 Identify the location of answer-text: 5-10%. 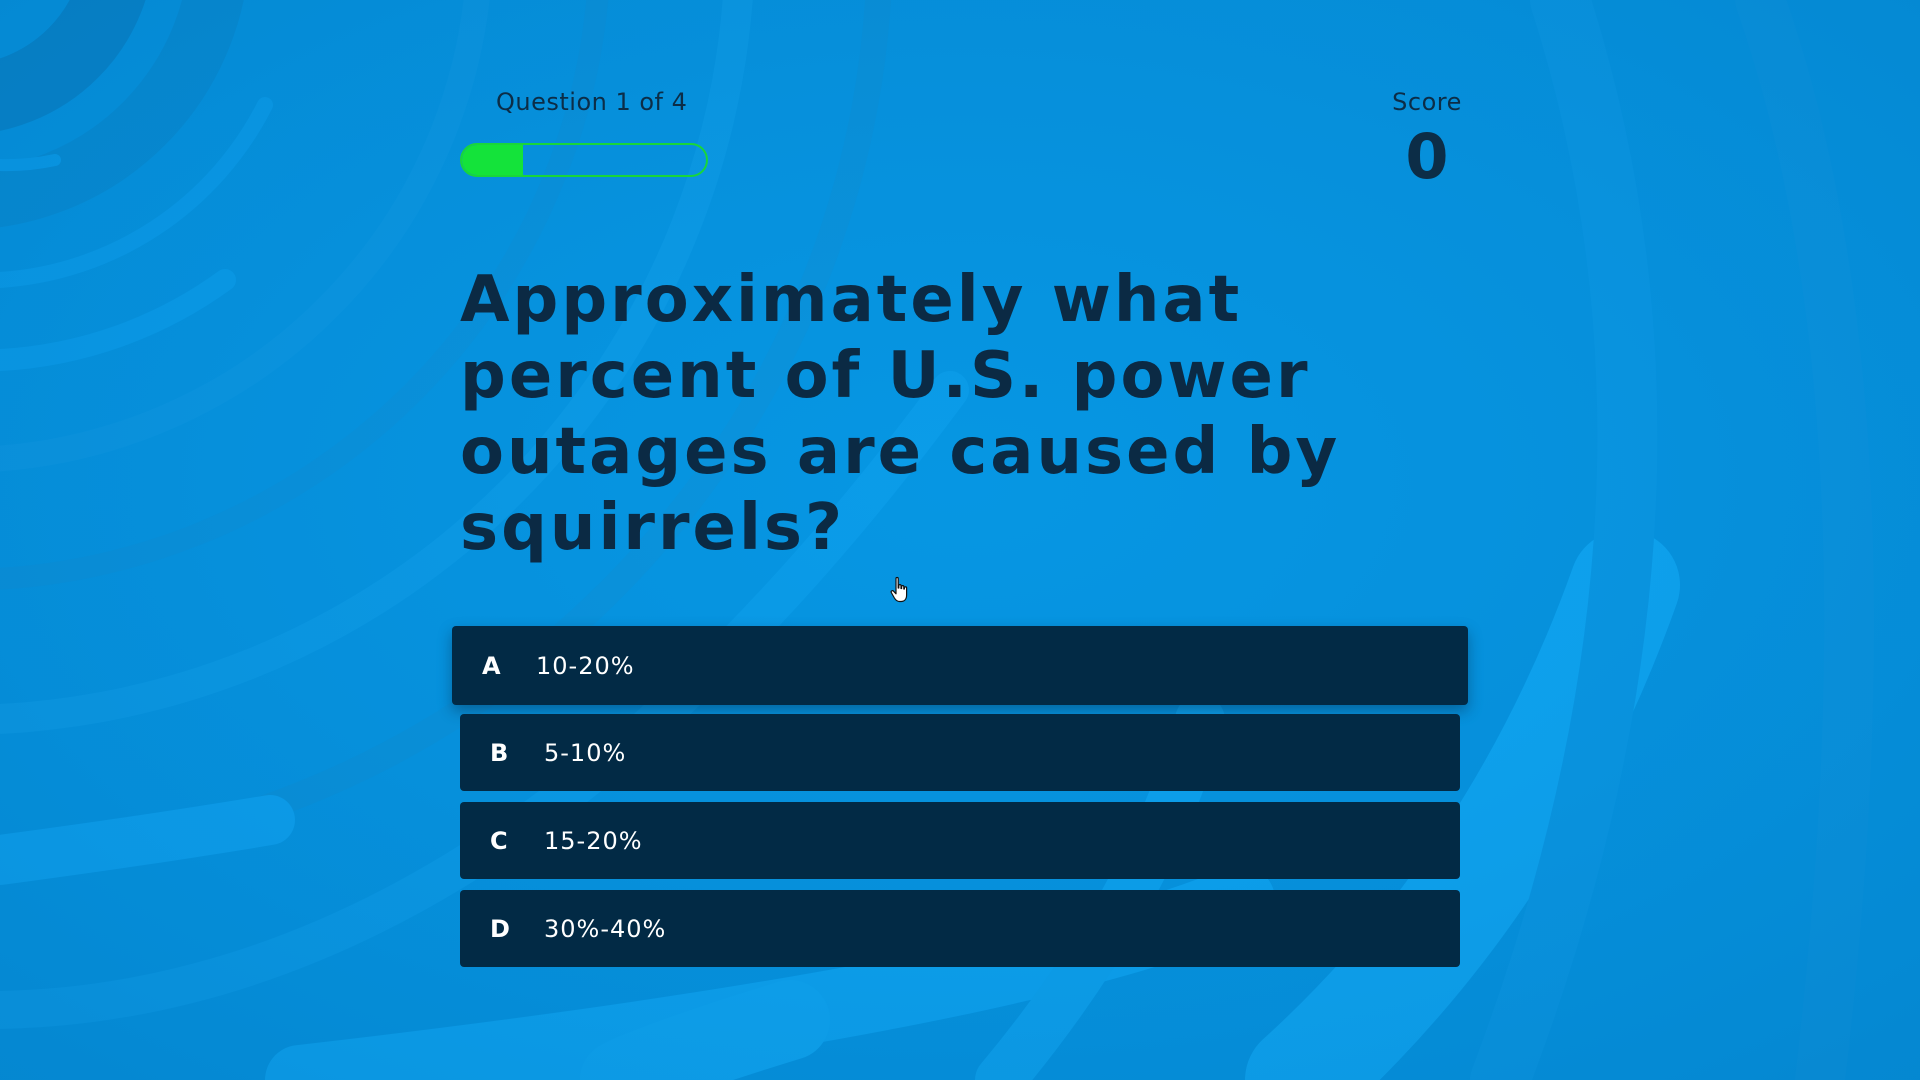
(585, 752).